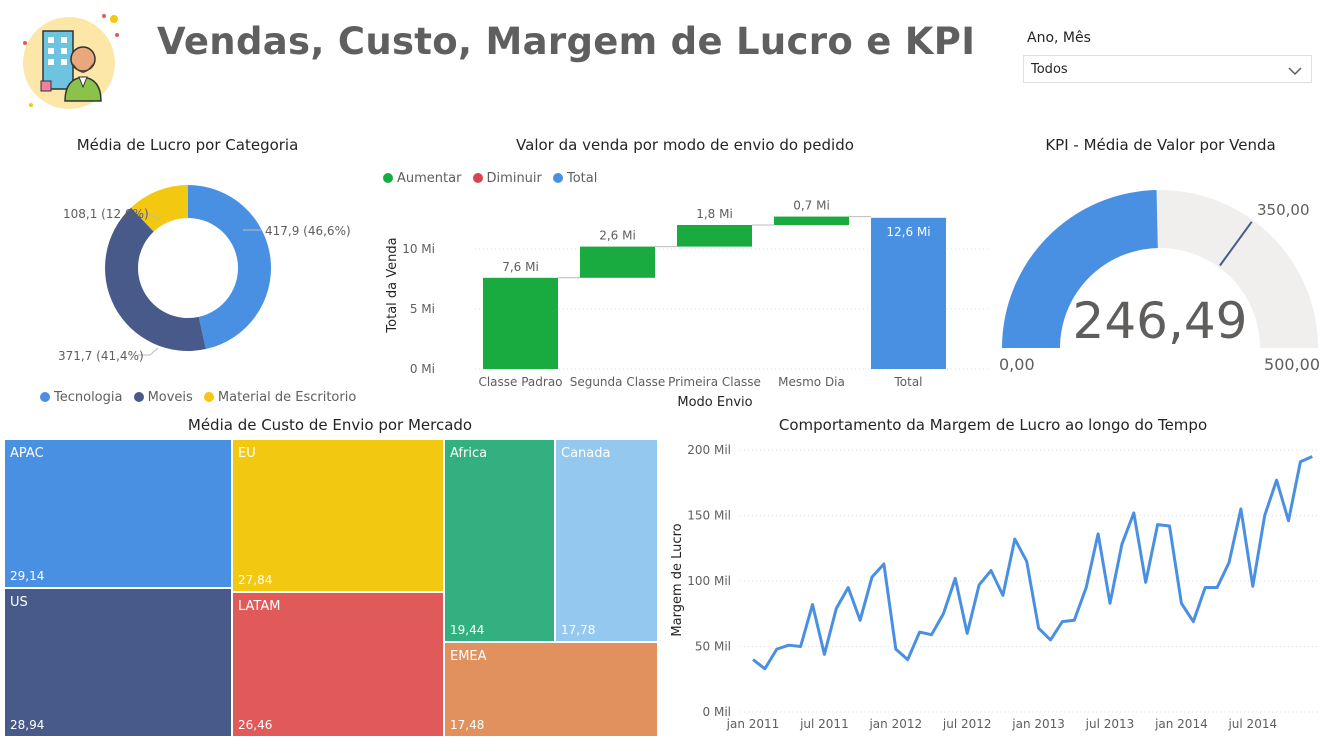 This screenshot has width=1326, height=741. I want to click on waterfall-value-label: 7,6 Mi, so click(520, 267).